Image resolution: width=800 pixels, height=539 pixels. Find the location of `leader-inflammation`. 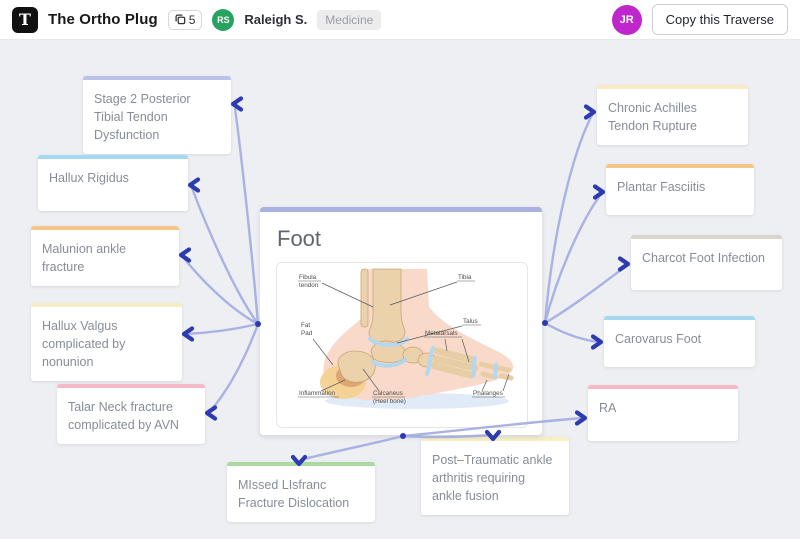

leader-inflammation is located at coordinates (333, 385).